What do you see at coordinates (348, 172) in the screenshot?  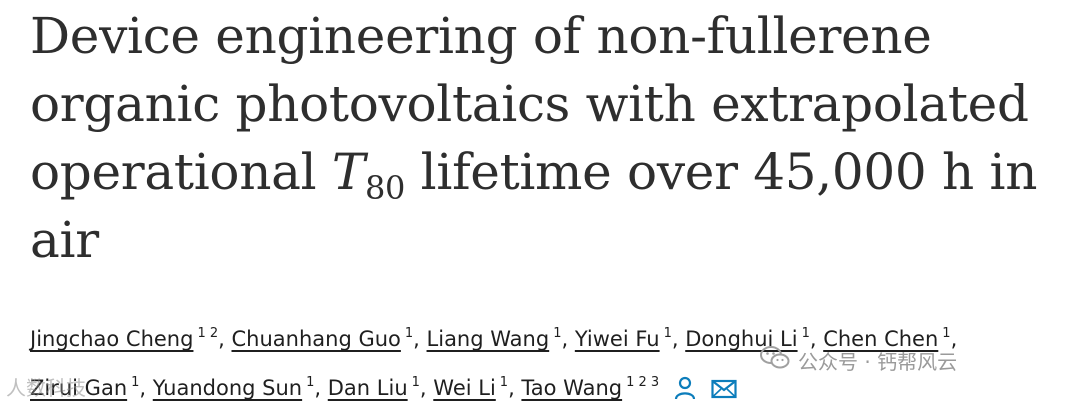 I see `title-t80-letter: T` at bounding box center [348, 172].